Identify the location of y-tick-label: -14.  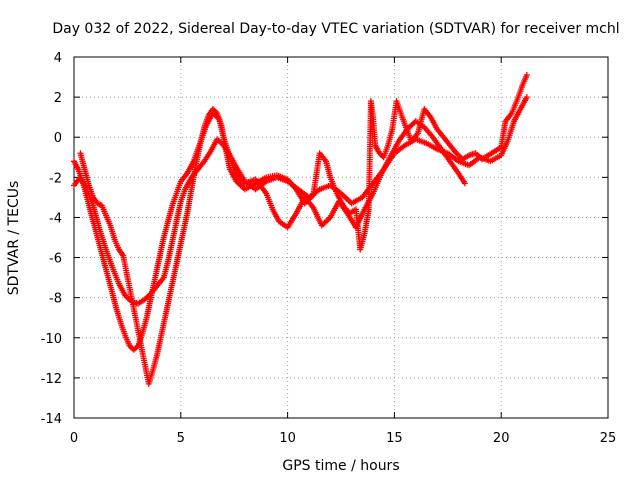
(51, 419).